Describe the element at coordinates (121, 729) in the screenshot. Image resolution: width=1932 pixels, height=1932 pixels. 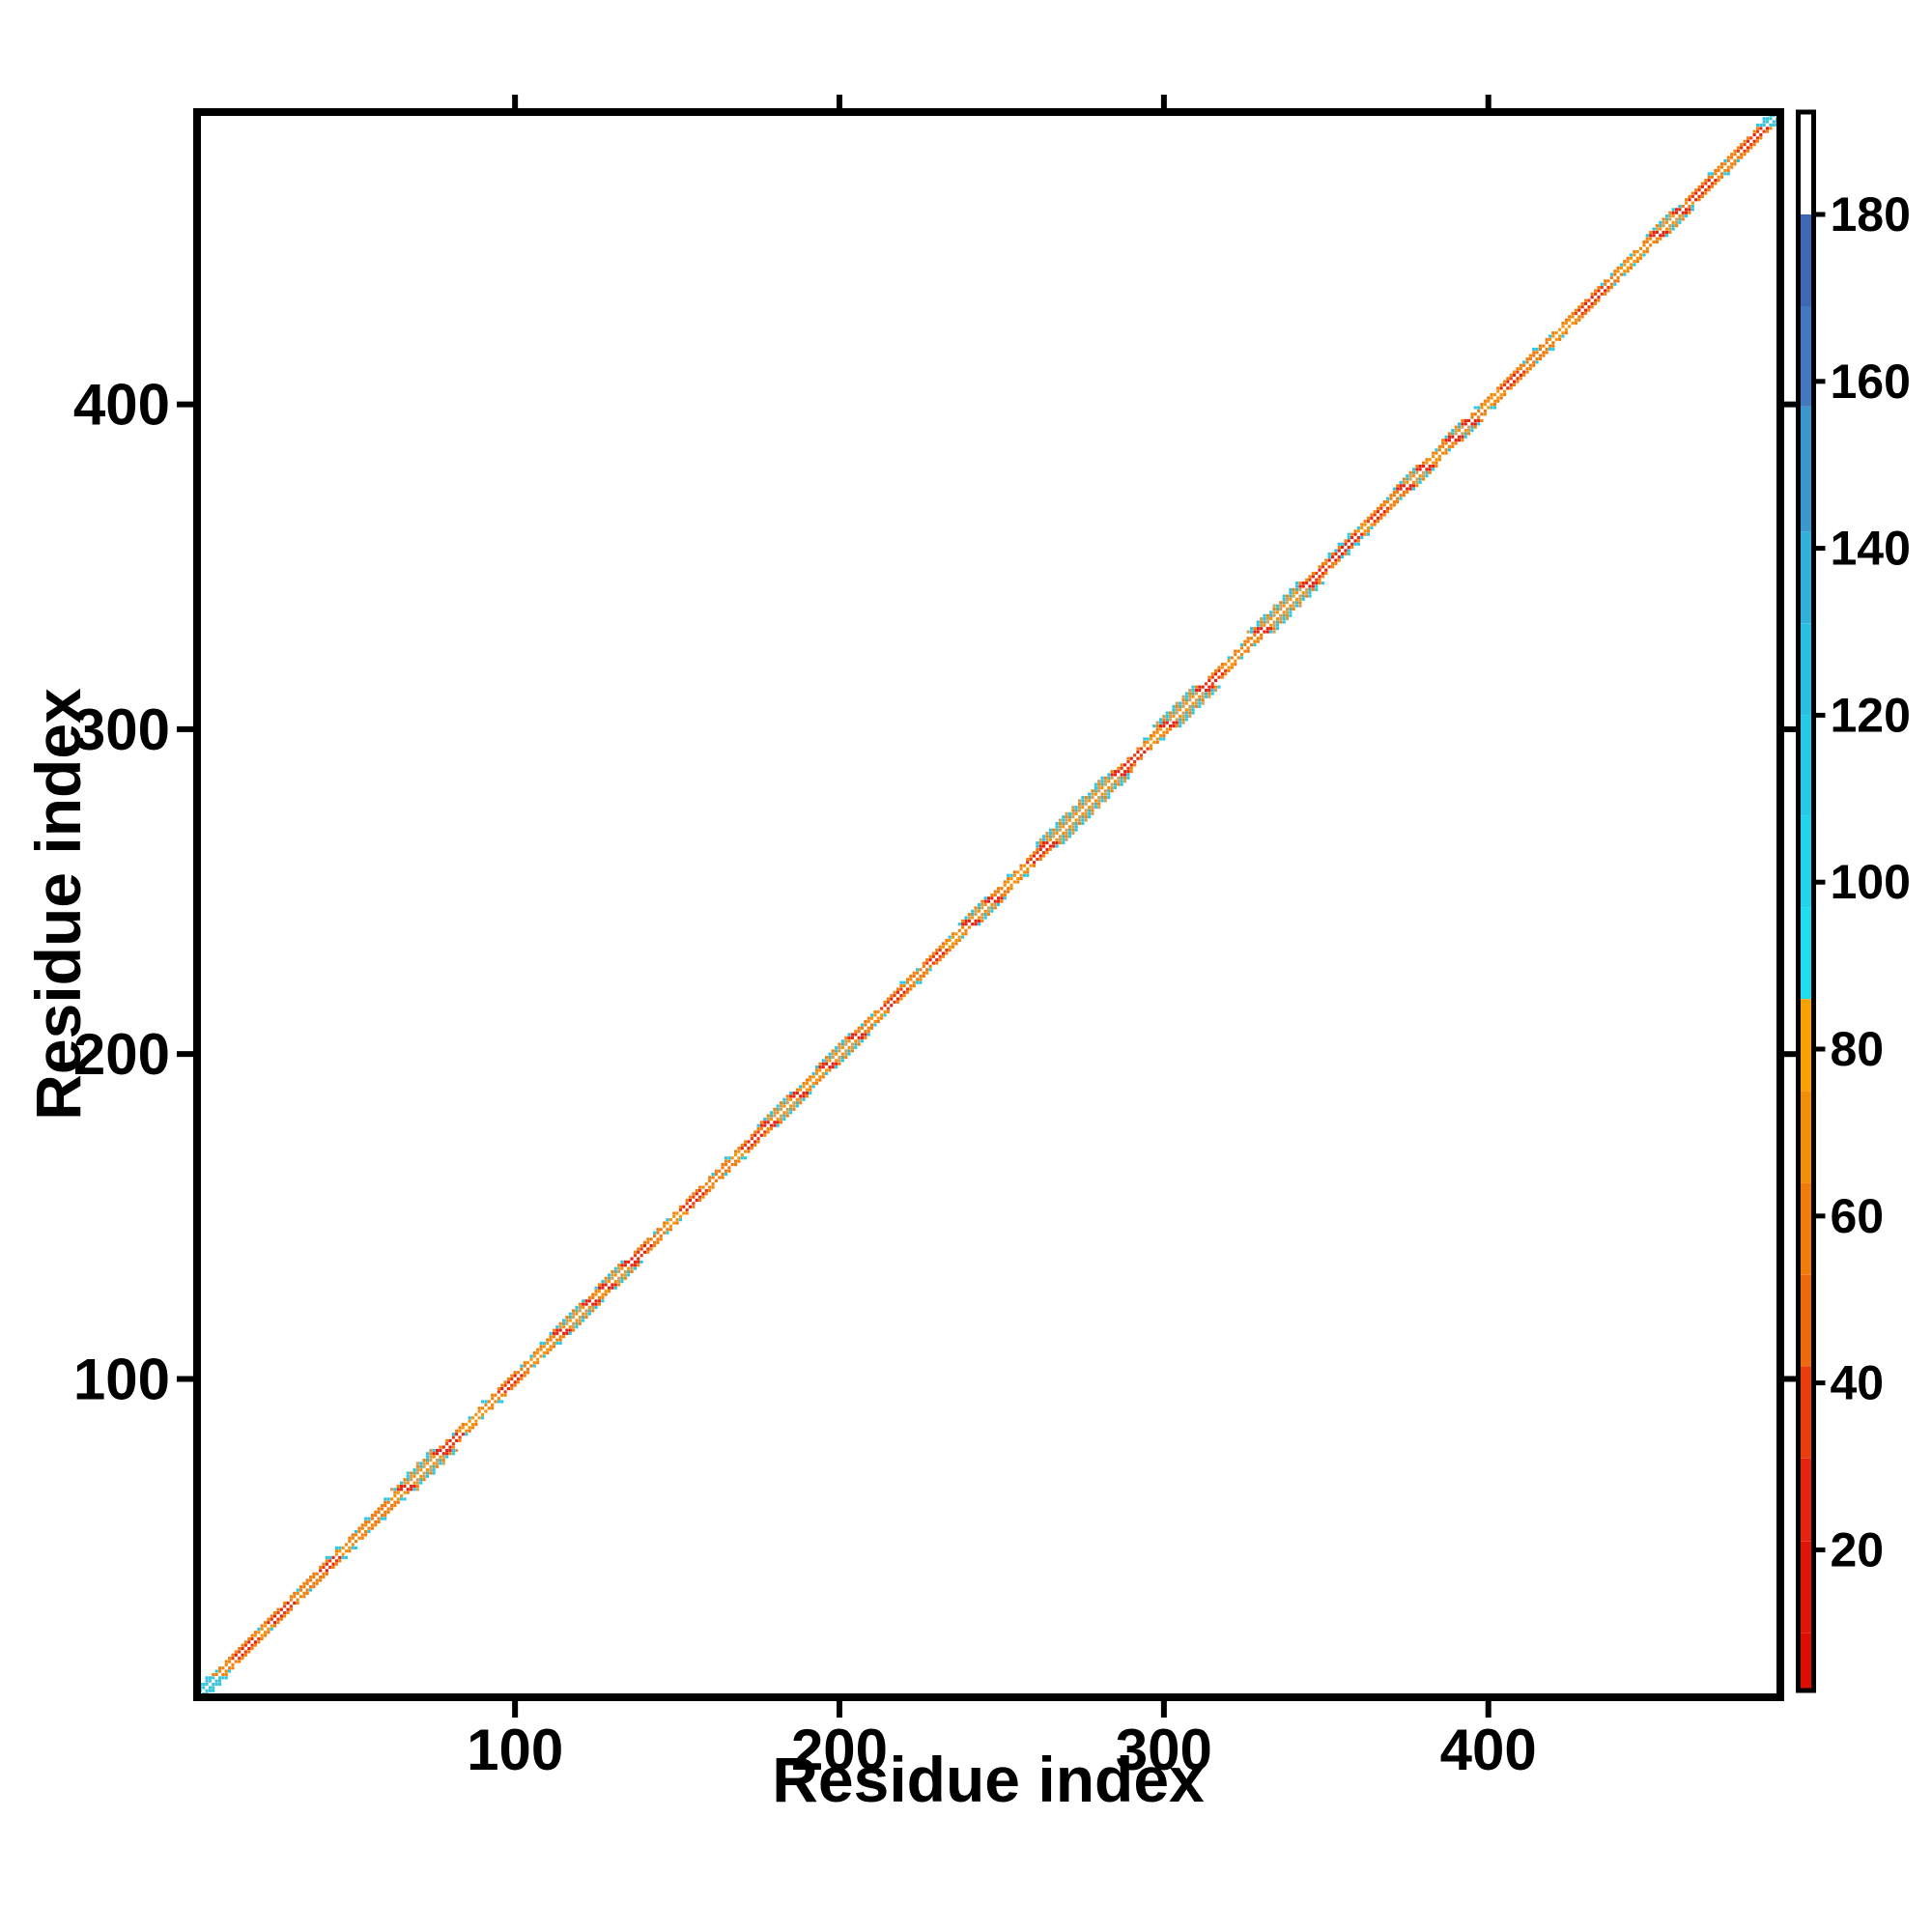
I see `y-tick-label: 300` at that location.